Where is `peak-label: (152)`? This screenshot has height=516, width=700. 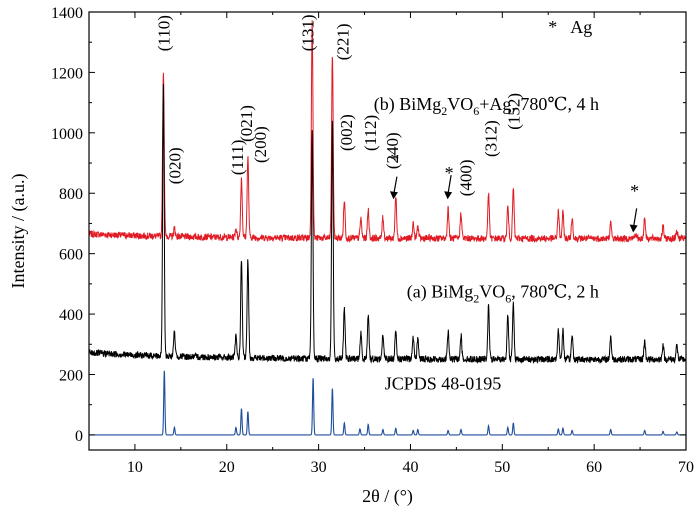
peak-label: (152) is located at coordinates (513, 111).